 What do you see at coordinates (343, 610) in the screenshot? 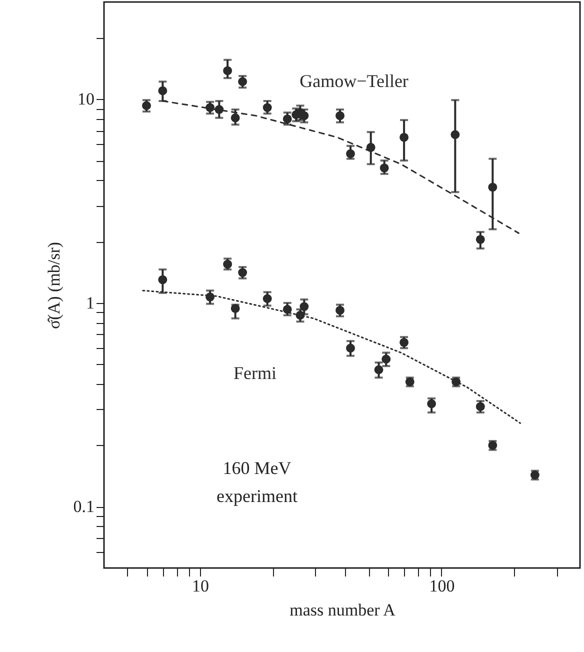
I see `x-axis-title: mass number A` at bounding box center [343, 610].